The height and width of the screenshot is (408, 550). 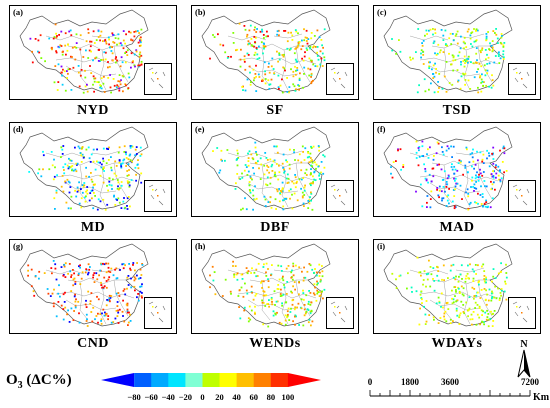 I want to click on map-panel: (g), so click(x=93, y=286).